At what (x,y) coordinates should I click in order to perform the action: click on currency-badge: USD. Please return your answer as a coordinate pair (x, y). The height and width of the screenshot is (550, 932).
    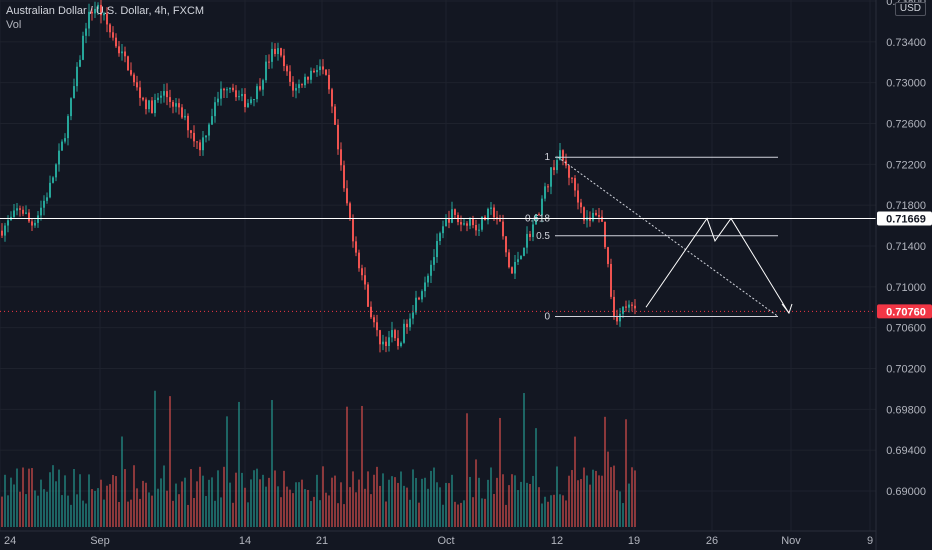
    Looking at the image, I should click on (910, 9).